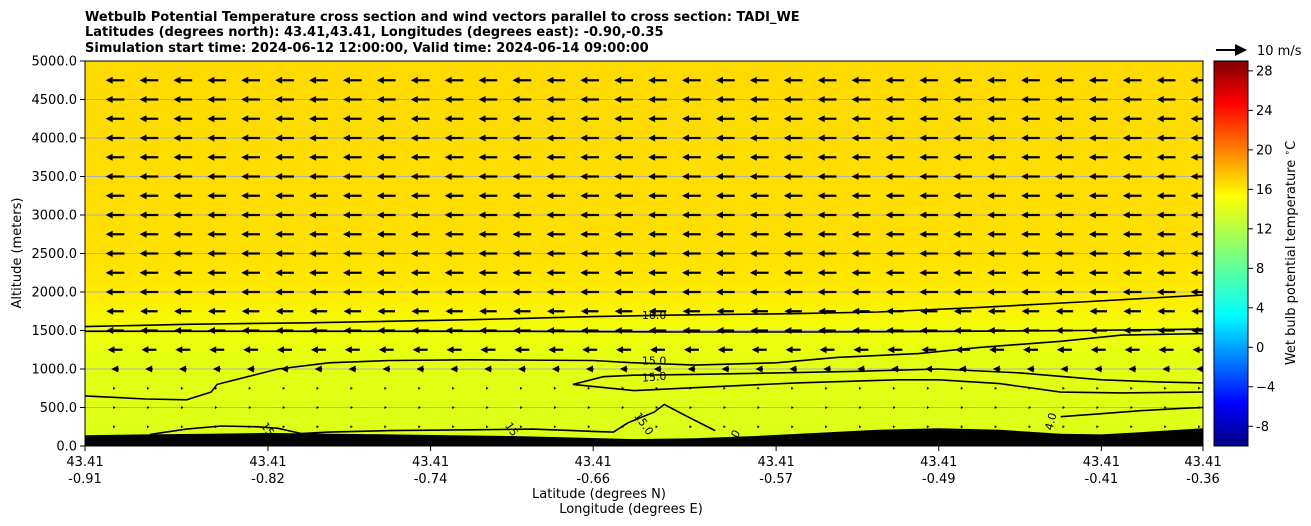 This screenshot has height=526, width=1311. Describe the element at coordinates (1050, 421) in the screenshot. I see `contour-label: 4.0` at that location.